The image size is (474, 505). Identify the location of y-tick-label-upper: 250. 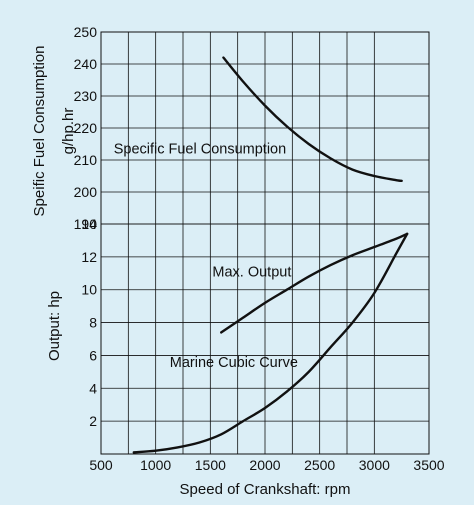
(86, 32).